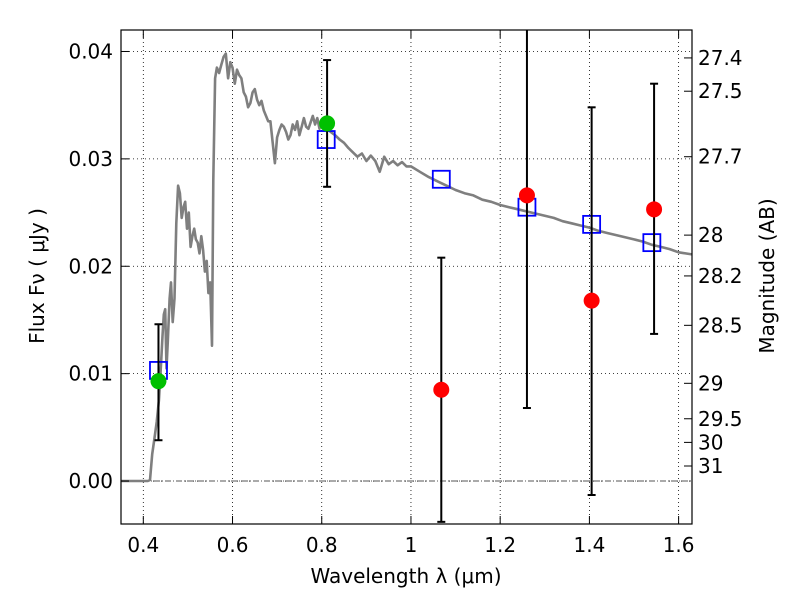  Describe the element at coordinates (720, 276) in the screenshot. I see `right-tick-label: 28.2` at that location.